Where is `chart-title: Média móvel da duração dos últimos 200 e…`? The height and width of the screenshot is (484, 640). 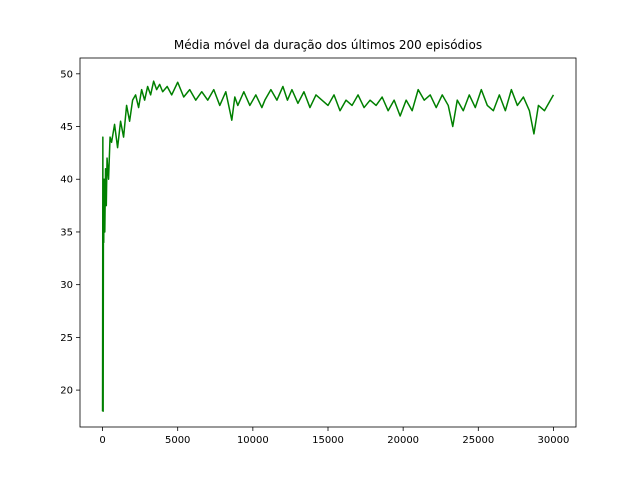 chart-title: Média móvel da duração dos últimos 200 e… is located at coordinates (328, 45).